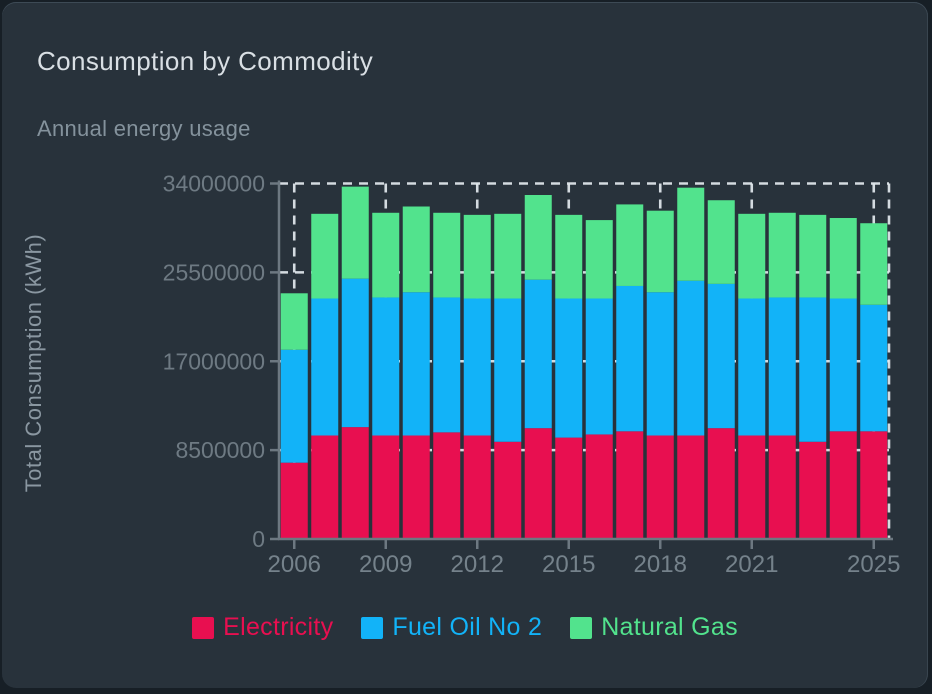 Image resolution: width=932 pixels, height=694 pixels. What do you see at coordinates (569, 256) in the screenshot?
I see `bar-2015-natural-gas` at bounding box center [569, 256].